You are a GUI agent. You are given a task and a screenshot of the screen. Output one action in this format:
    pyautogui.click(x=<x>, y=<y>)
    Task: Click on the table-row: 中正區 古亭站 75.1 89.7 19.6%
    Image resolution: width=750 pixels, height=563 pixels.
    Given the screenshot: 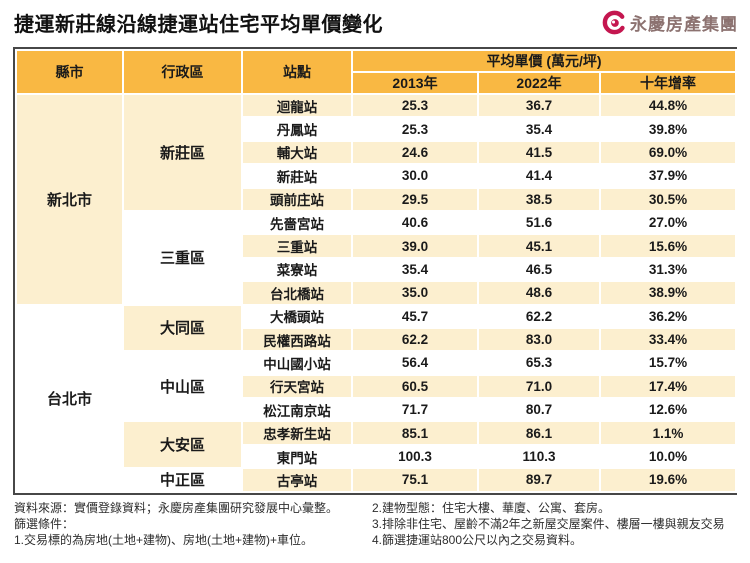 What is the action you would take?
    pyautogui.click(x=377, y=480)
    